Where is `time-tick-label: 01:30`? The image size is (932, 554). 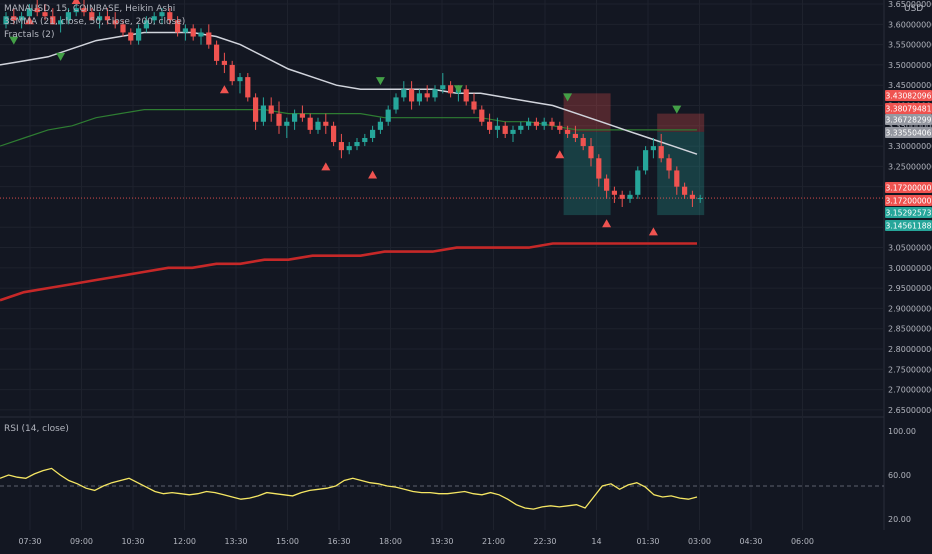 time-tick-label: 01:30 is located at coordinates (647, 541).